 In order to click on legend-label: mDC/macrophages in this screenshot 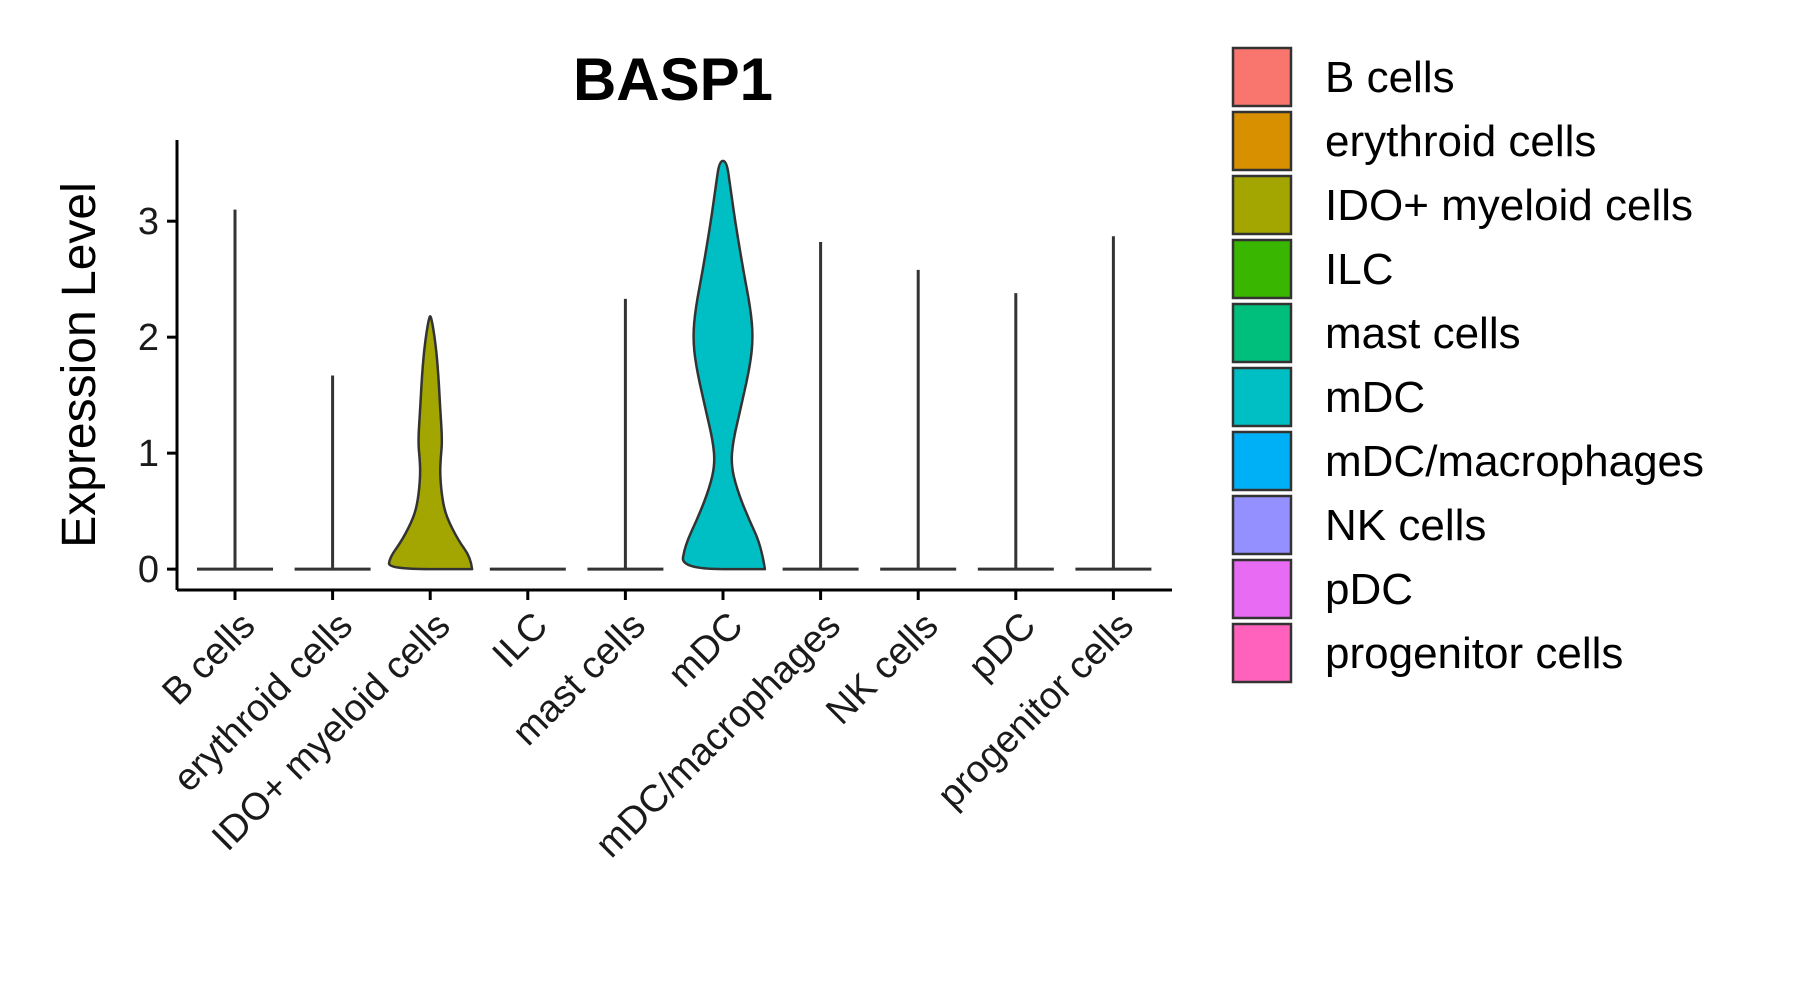, I will do `click(1514, 461)`.